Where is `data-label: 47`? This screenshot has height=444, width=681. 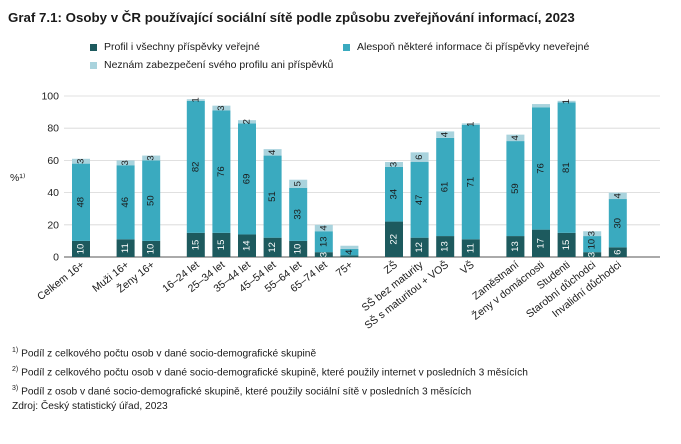
data-label: 47 is located at coordinates (419, 200).